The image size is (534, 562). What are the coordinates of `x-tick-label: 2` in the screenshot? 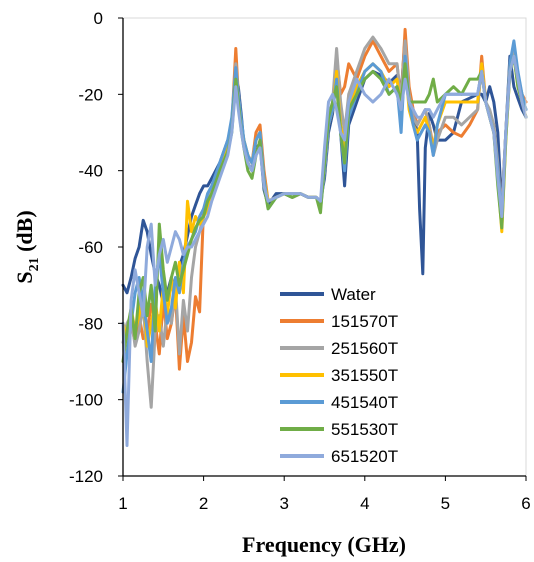 It's located at (203, 503).